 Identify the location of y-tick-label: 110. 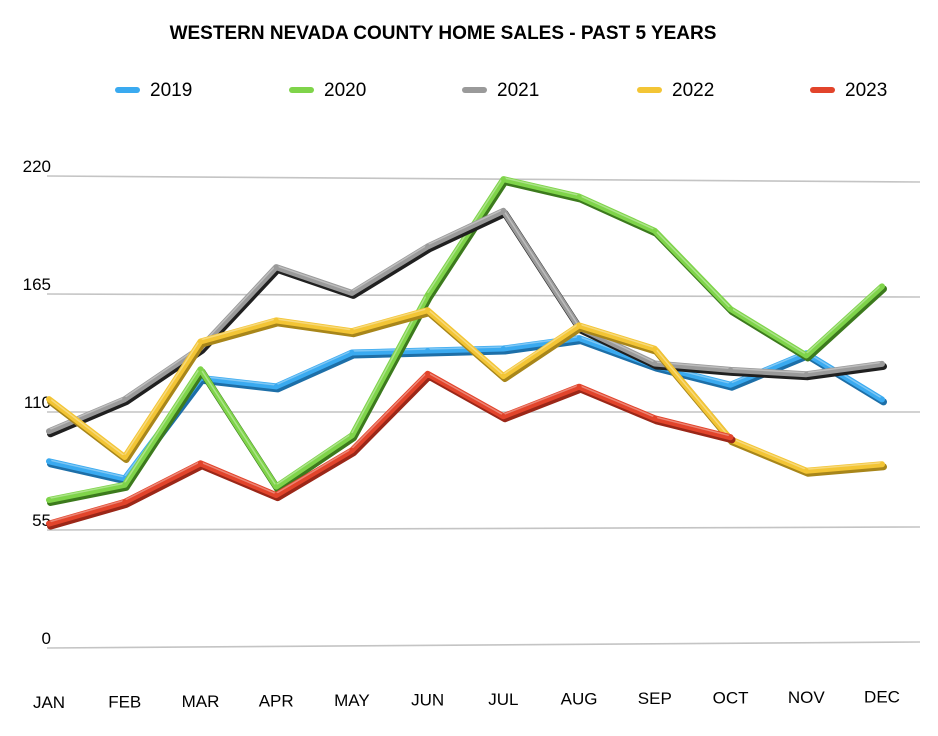
(37, 402).